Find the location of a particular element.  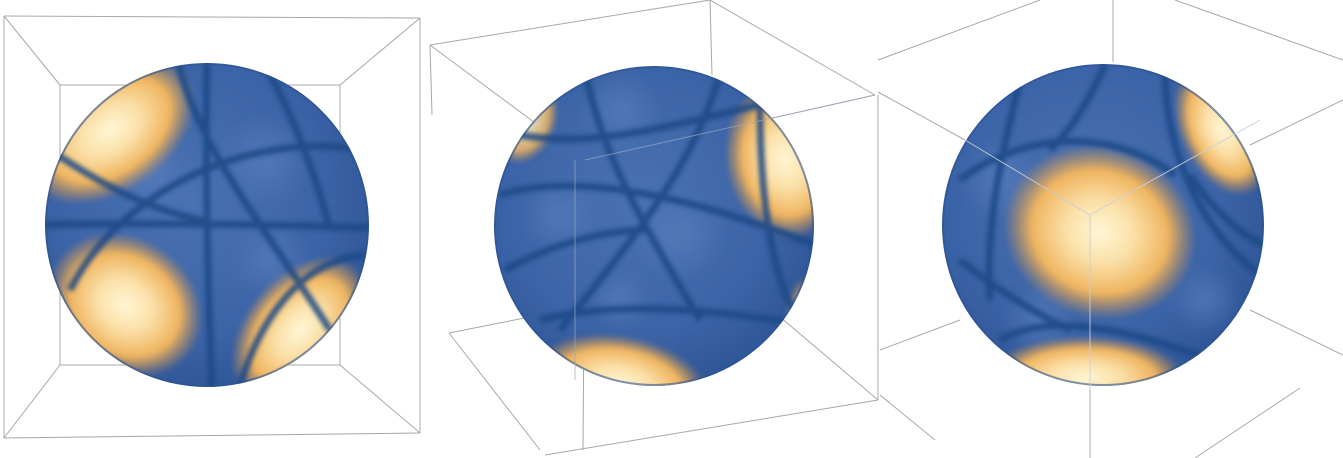

nodal-lines is located at coordinates (656, 201).